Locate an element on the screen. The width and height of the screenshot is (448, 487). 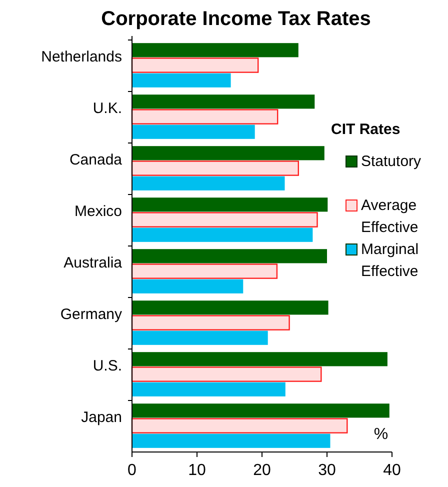
legend-label: Marginal Effective is located at coordinates (390, 260).